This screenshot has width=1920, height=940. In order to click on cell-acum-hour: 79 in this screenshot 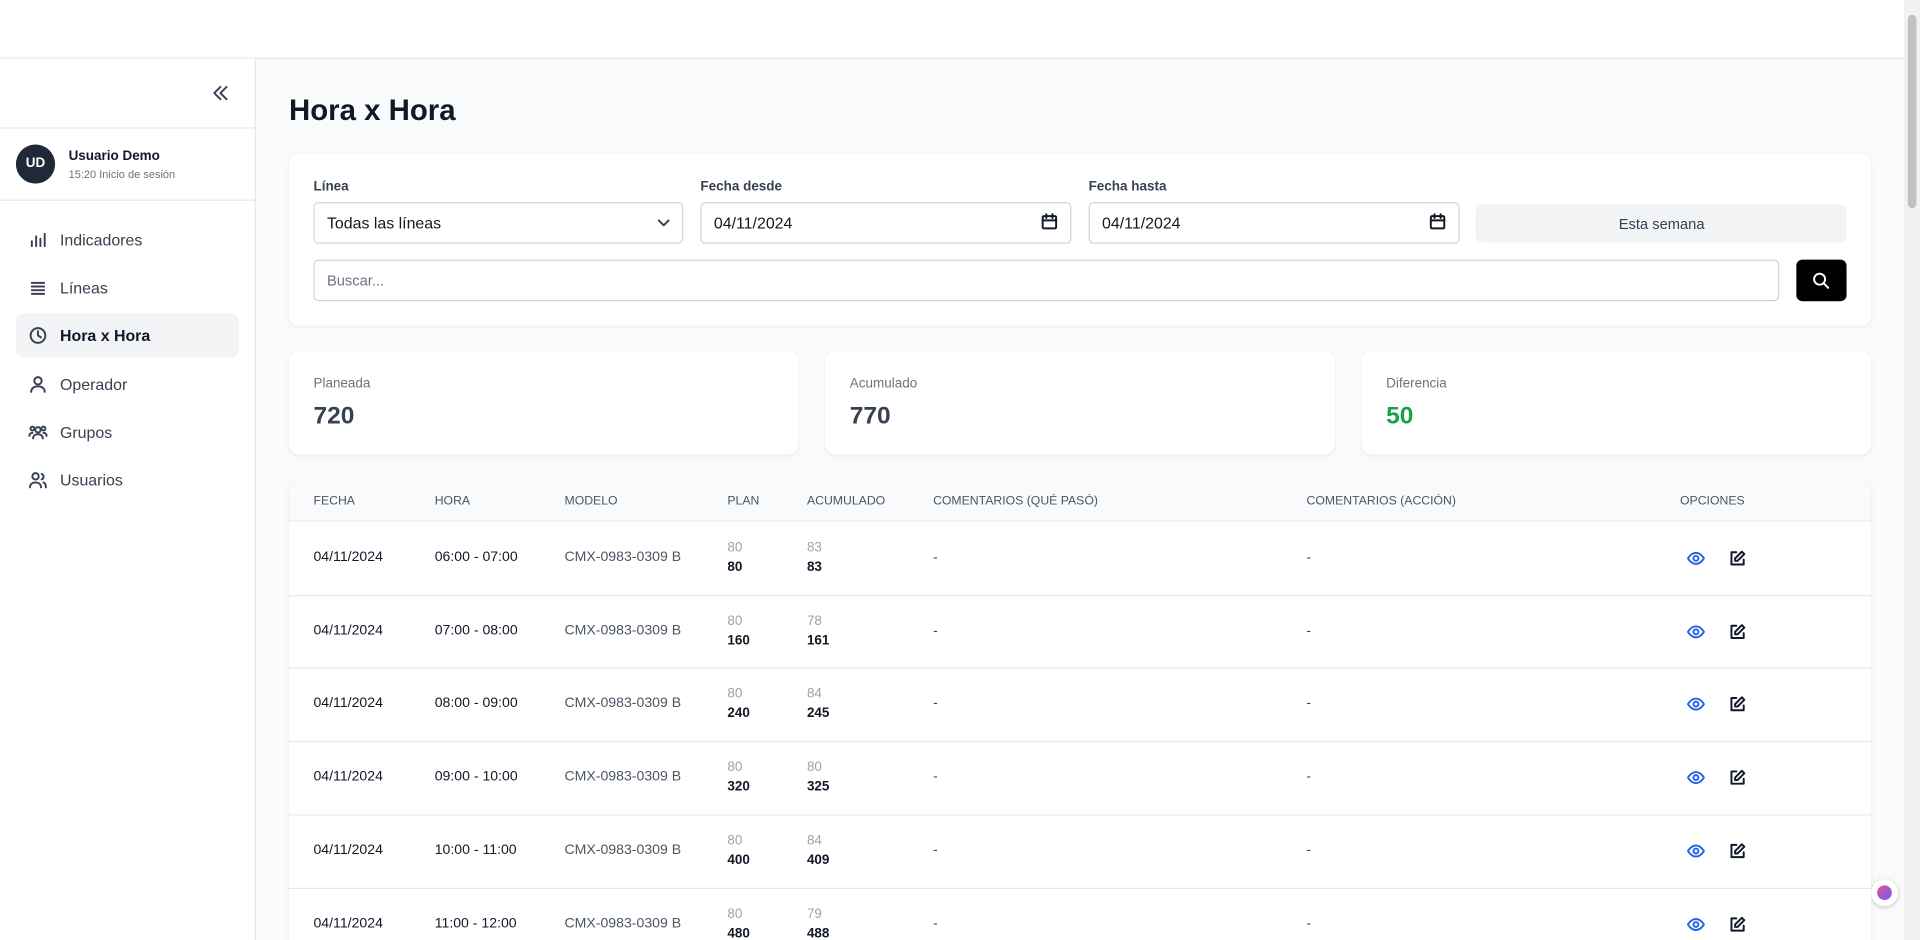, I will do `click(814, 913)`.